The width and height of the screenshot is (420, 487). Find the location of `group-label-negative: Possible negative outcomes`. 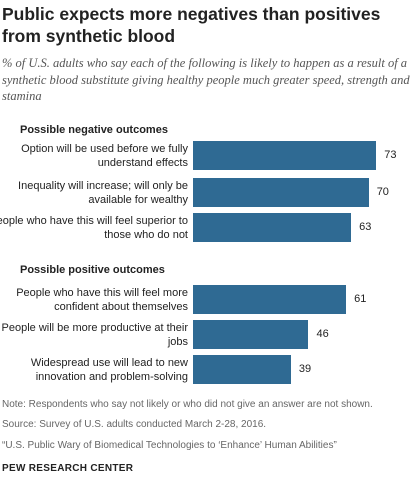

group-label-negative: Possible negative outcomes is located at coordinates (94, 130).